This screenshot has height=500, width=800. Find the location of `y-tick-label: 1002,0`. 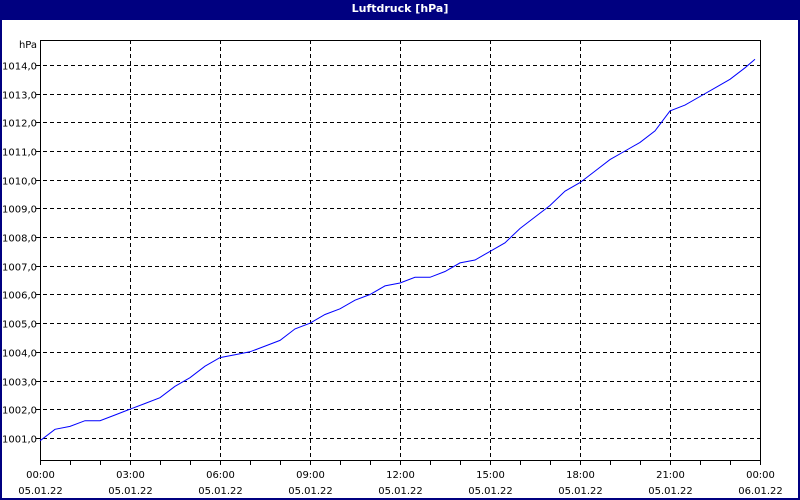

y-tick-label: 1002,0 is located at coordinates (19, 411).